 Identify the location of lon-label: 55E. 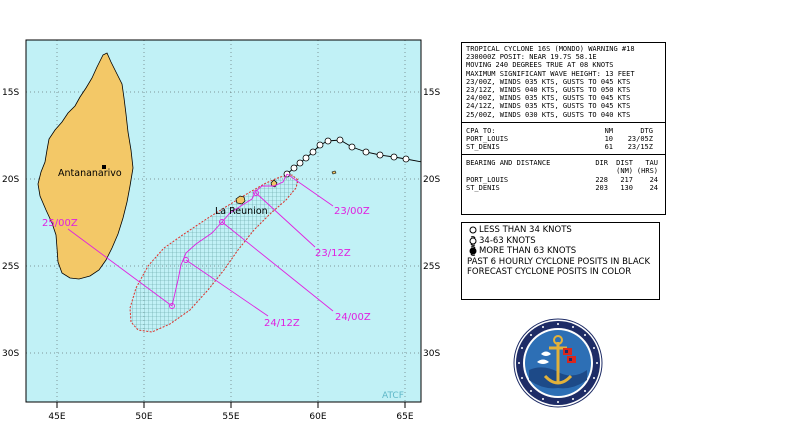
(230, 417).